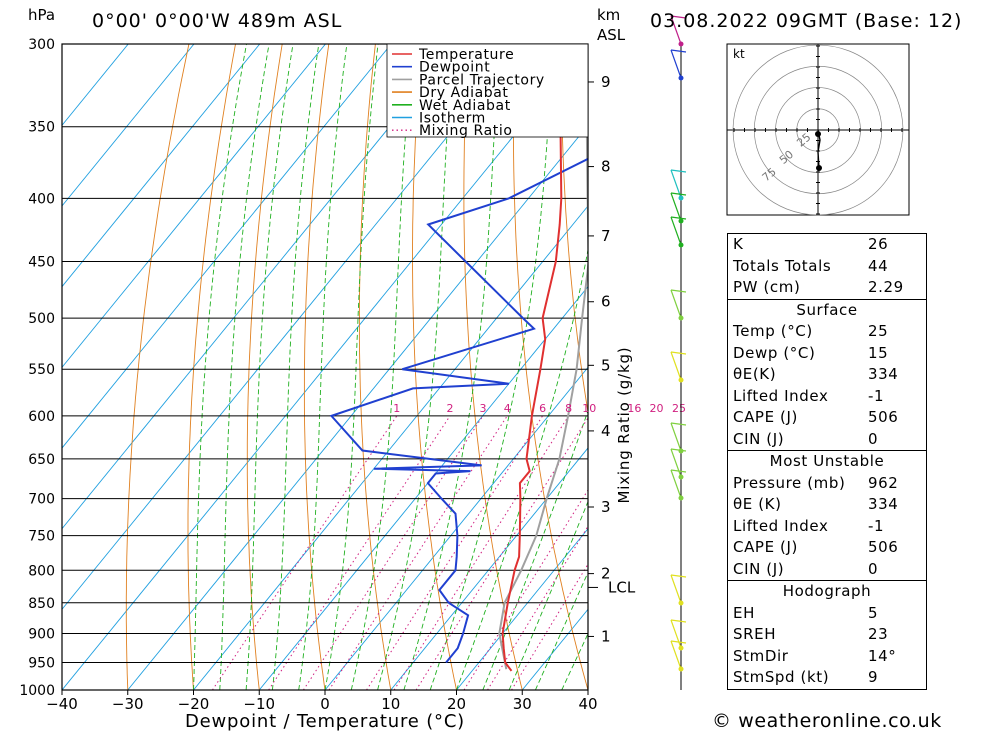 The image size is (1000, 733). What do you see at coordinates (217, 21) in the screenshot?
I see `location-title: 0°00' 0°00'W 489m ASL` at bounding box center [217, 21].